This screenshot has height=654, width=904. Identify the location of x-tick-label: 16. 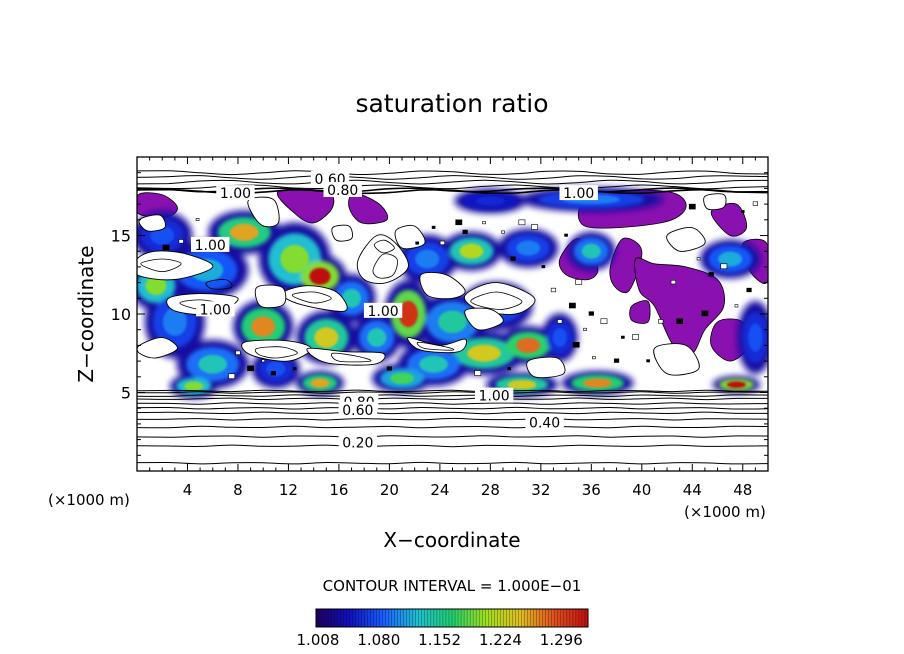
(338, 490).